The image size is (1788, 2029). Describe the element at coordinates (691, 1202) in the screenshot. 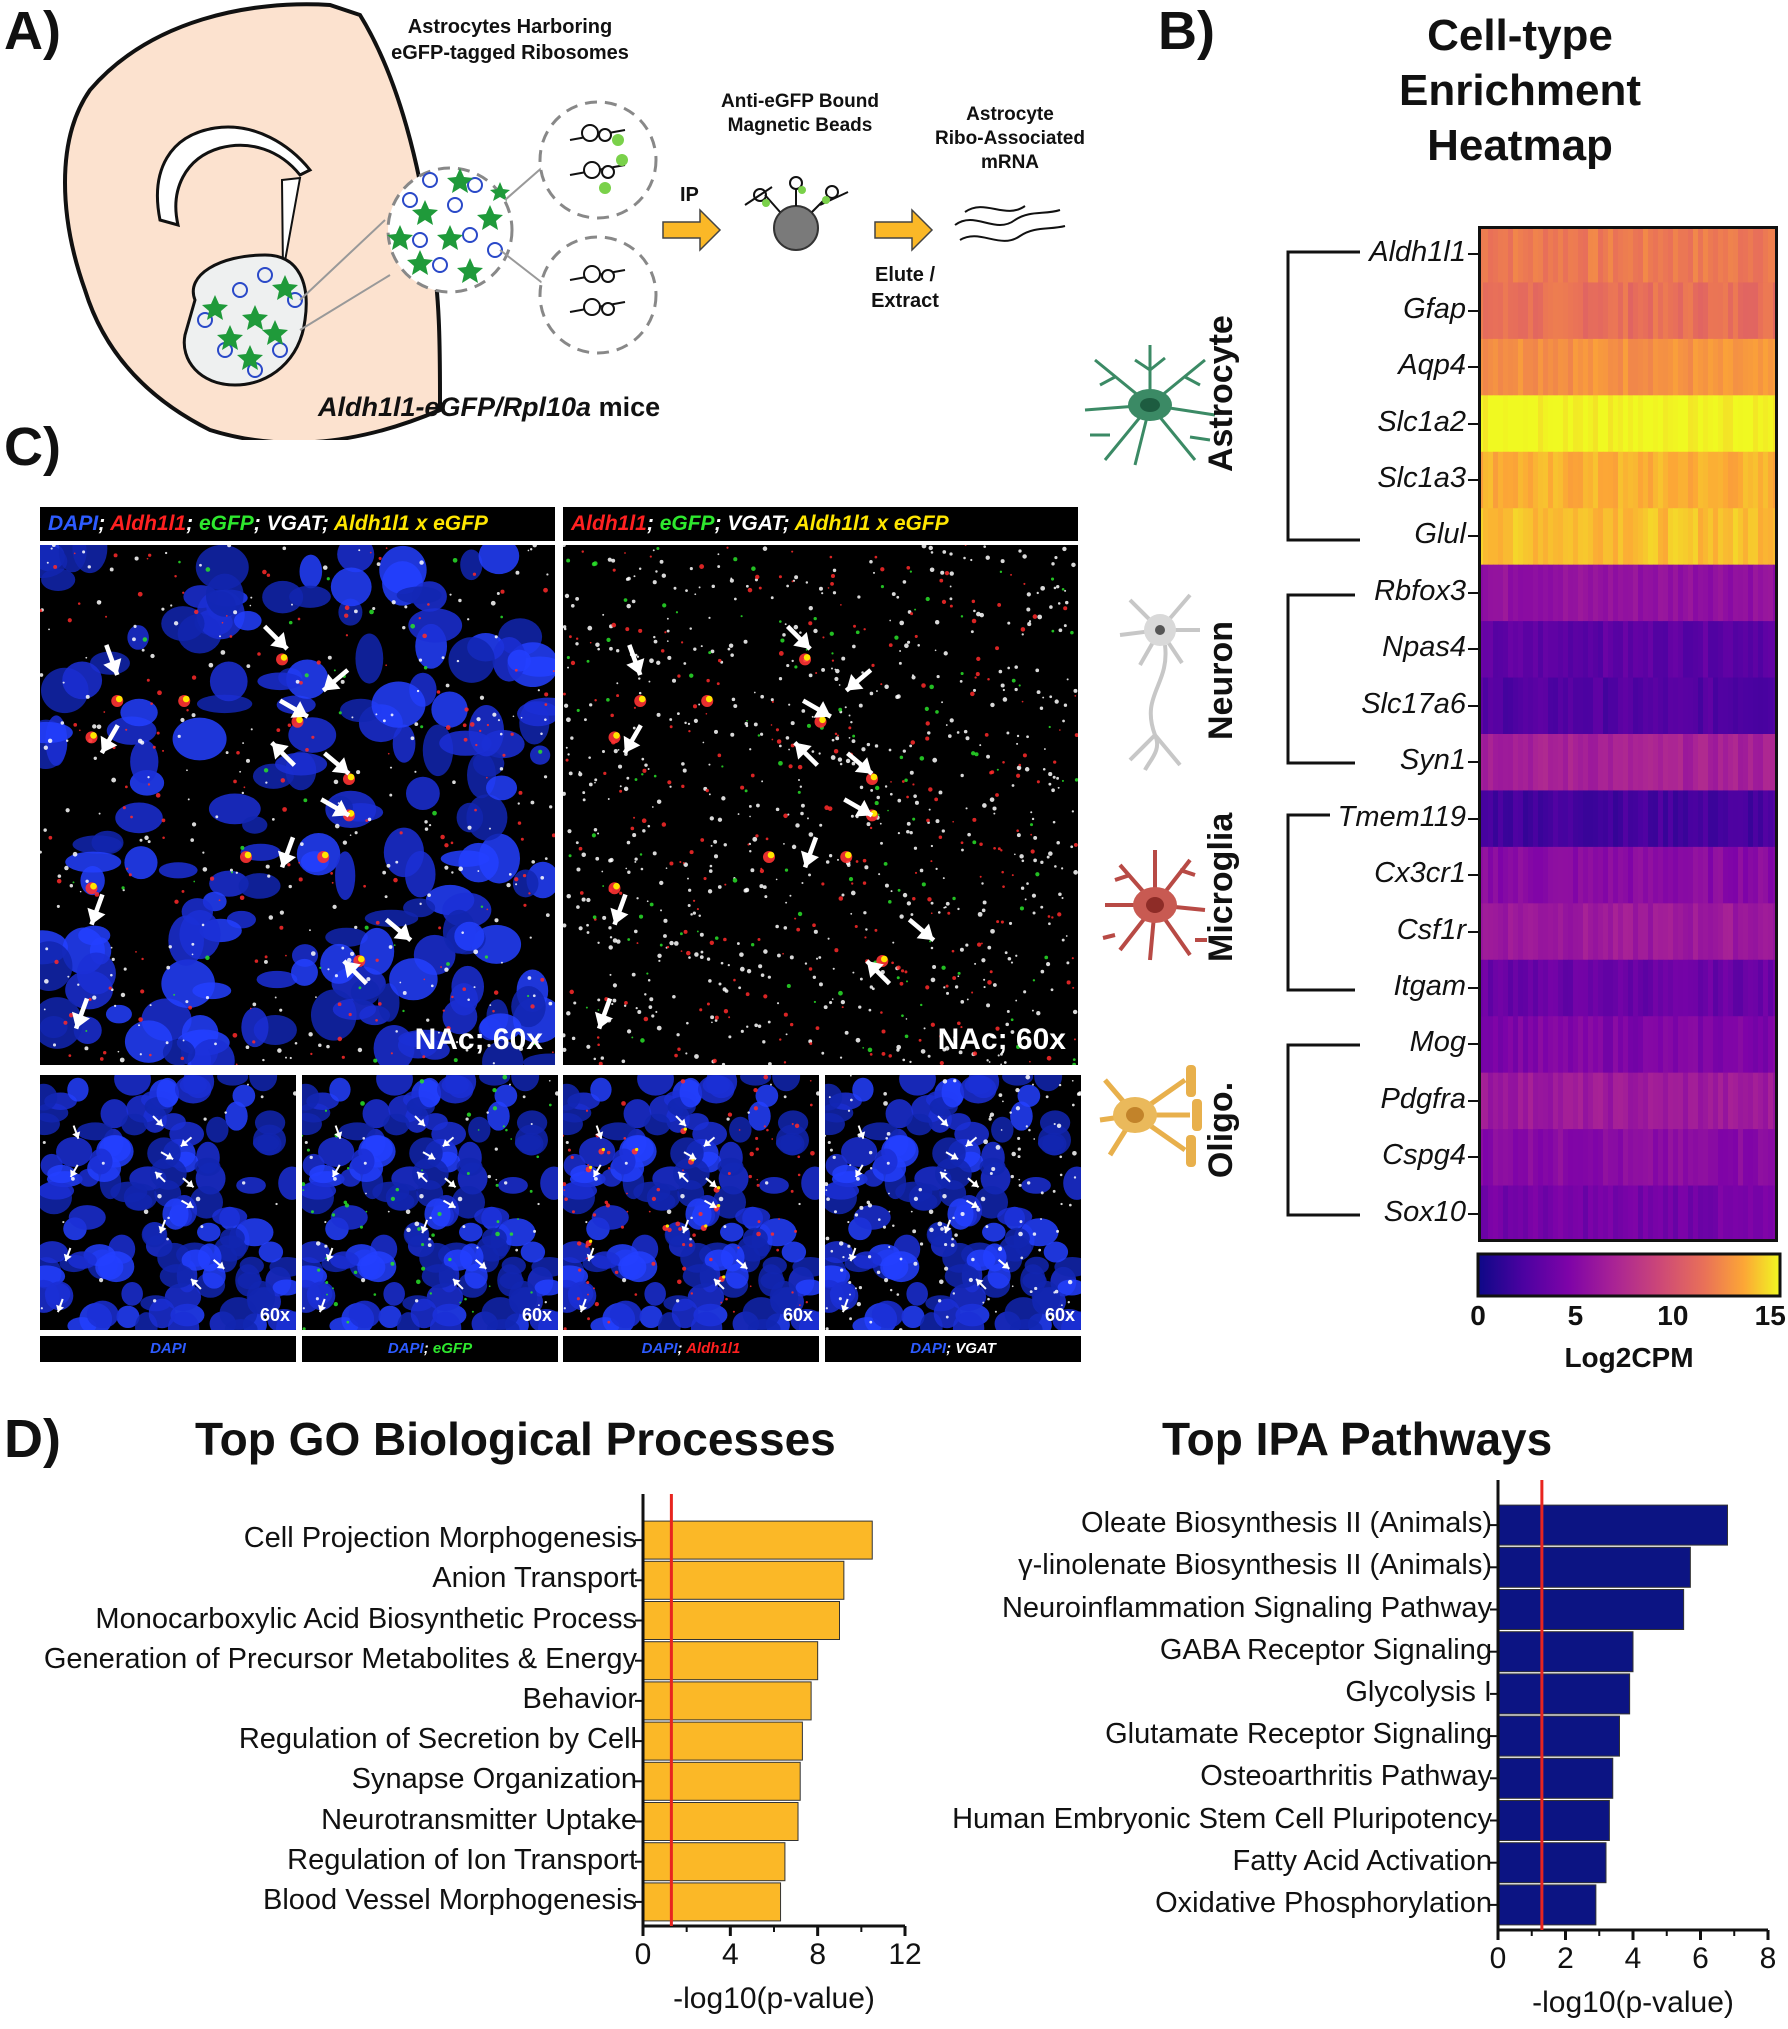

I see `micrograph-dapi-aldh1l1: 60x` at that location.